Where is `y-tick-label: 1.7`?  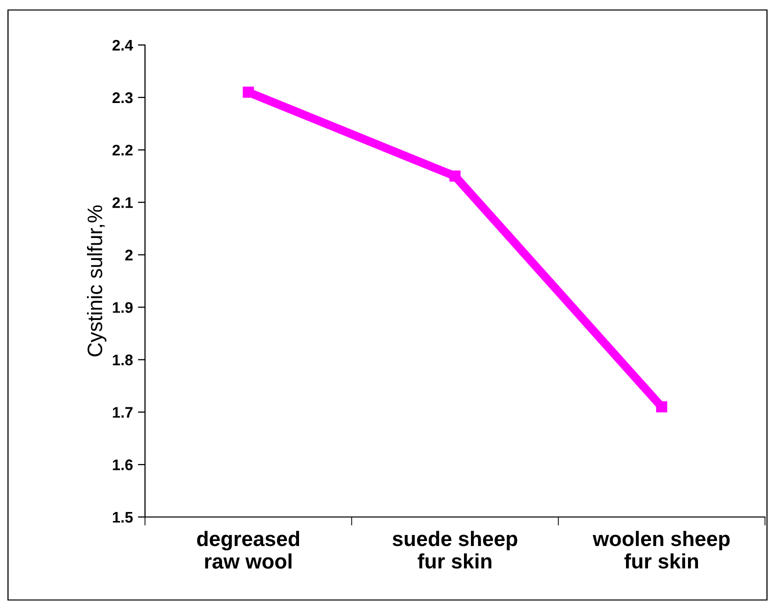
y-tick-label: 1.7 is located at coordinates (122, 412).